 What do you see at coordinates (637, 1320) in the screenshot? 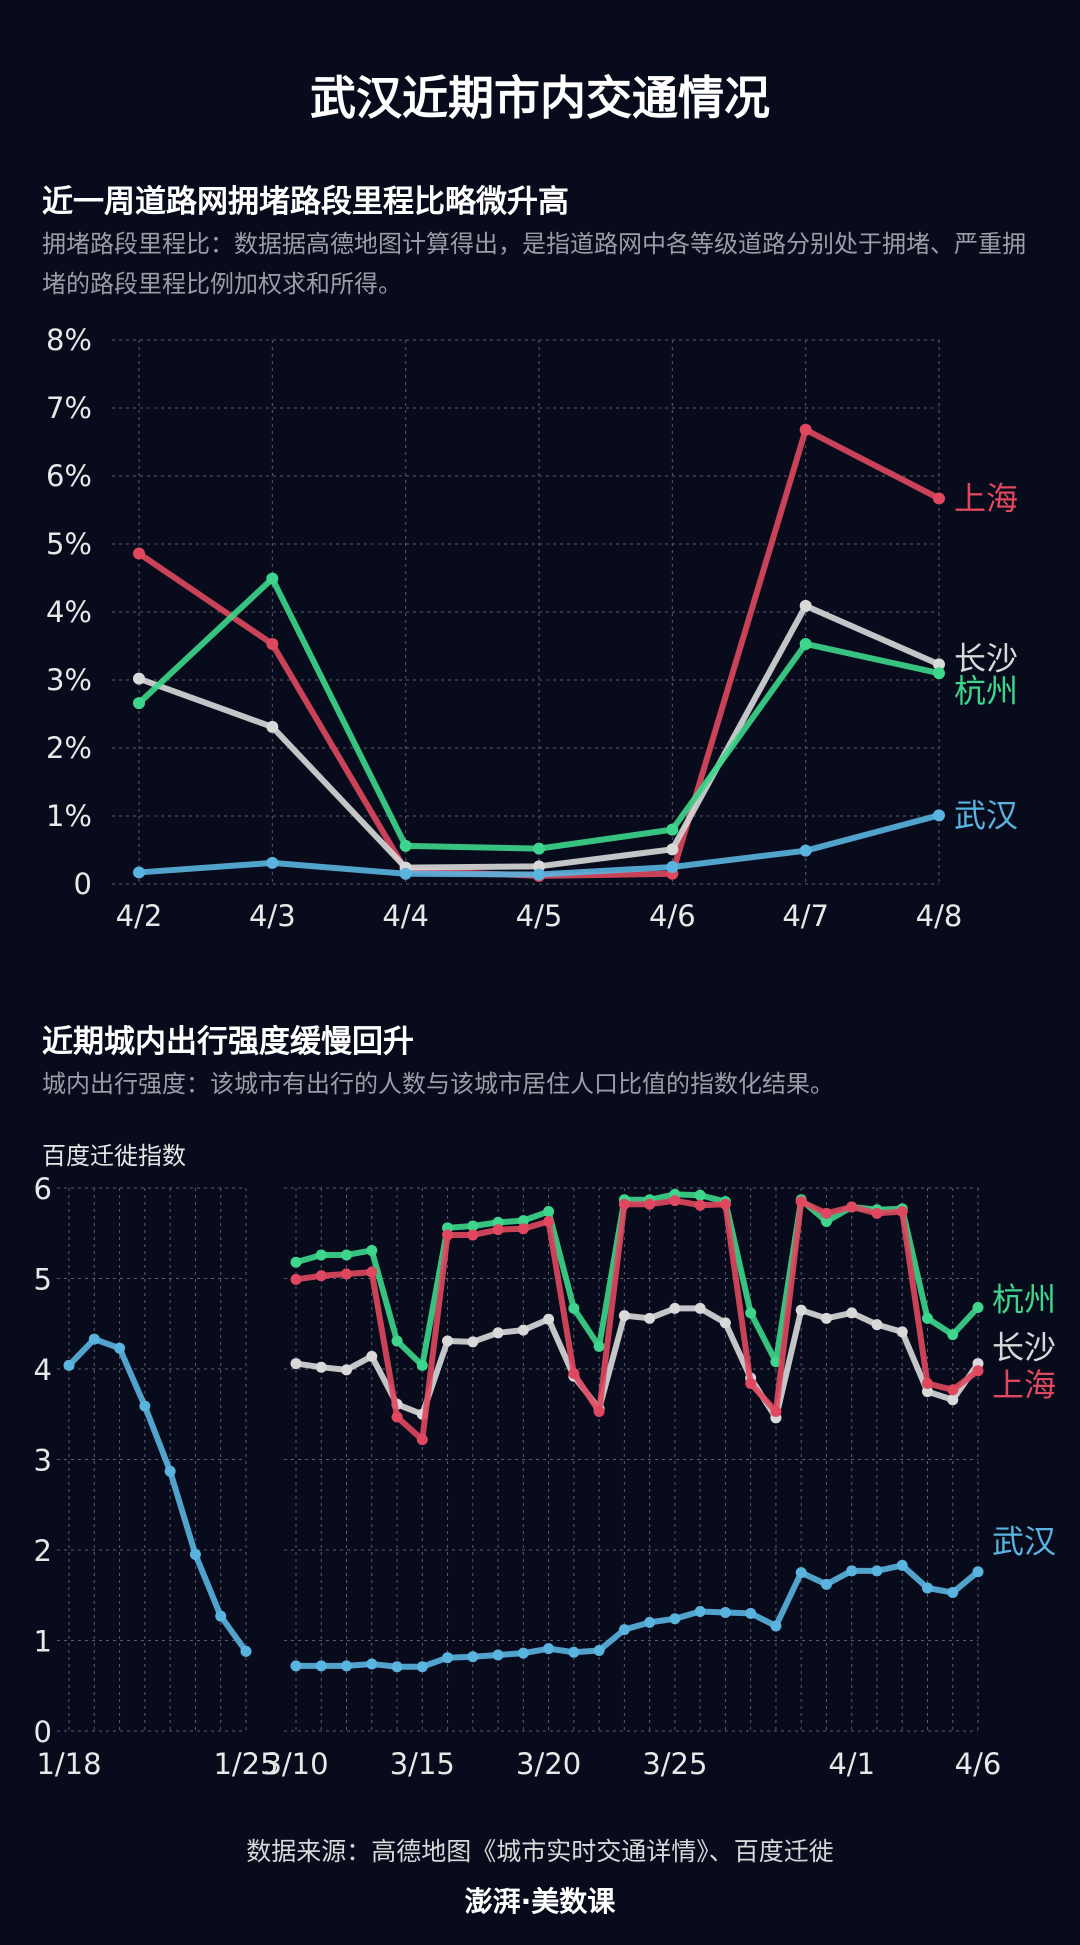
I see `chart2-上海-line` at bounding box center [637, 1320].